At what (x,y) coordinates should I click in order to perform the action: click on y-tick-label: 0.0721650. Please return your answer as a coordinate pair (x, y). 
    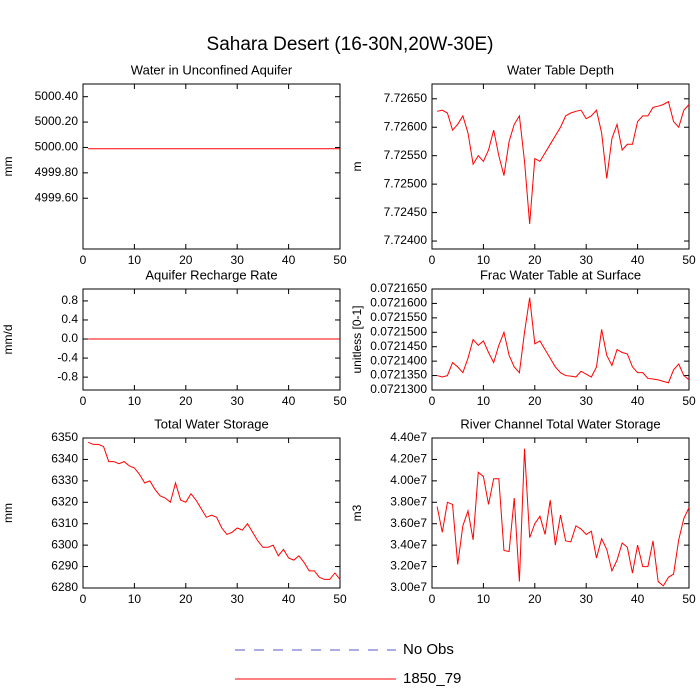
    Looking at the image, I should click on (398, 288).